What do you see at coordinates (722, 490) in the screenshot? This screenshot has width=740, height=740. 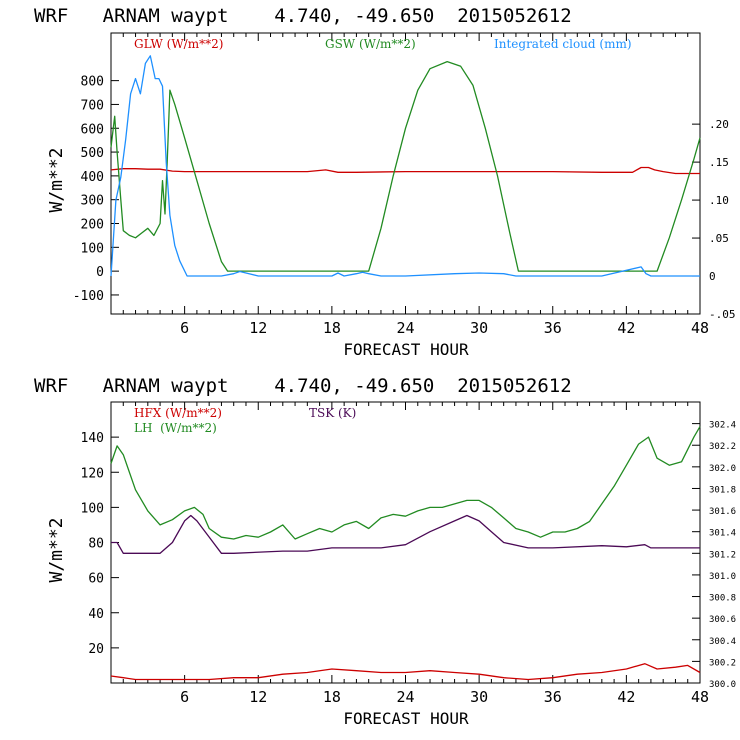 I see `y2-tick-label: 301.8` at bounding box center [722, 490].